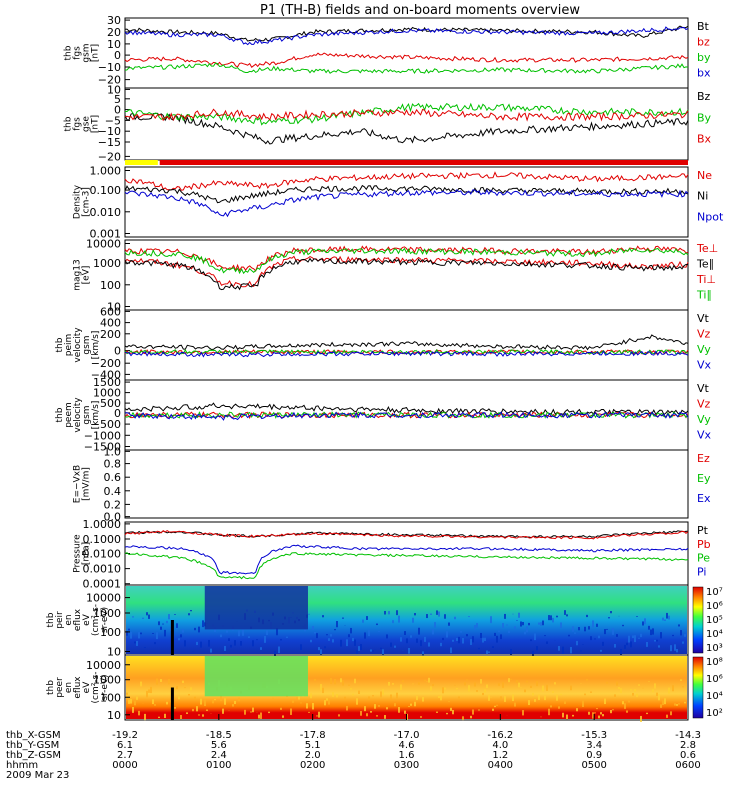 This screenshot has height=800, width=750. What do you see at coordinates (704, 349) in the screenshot?
I see `legend-entry: Vy` at bounding box center [704, 349].